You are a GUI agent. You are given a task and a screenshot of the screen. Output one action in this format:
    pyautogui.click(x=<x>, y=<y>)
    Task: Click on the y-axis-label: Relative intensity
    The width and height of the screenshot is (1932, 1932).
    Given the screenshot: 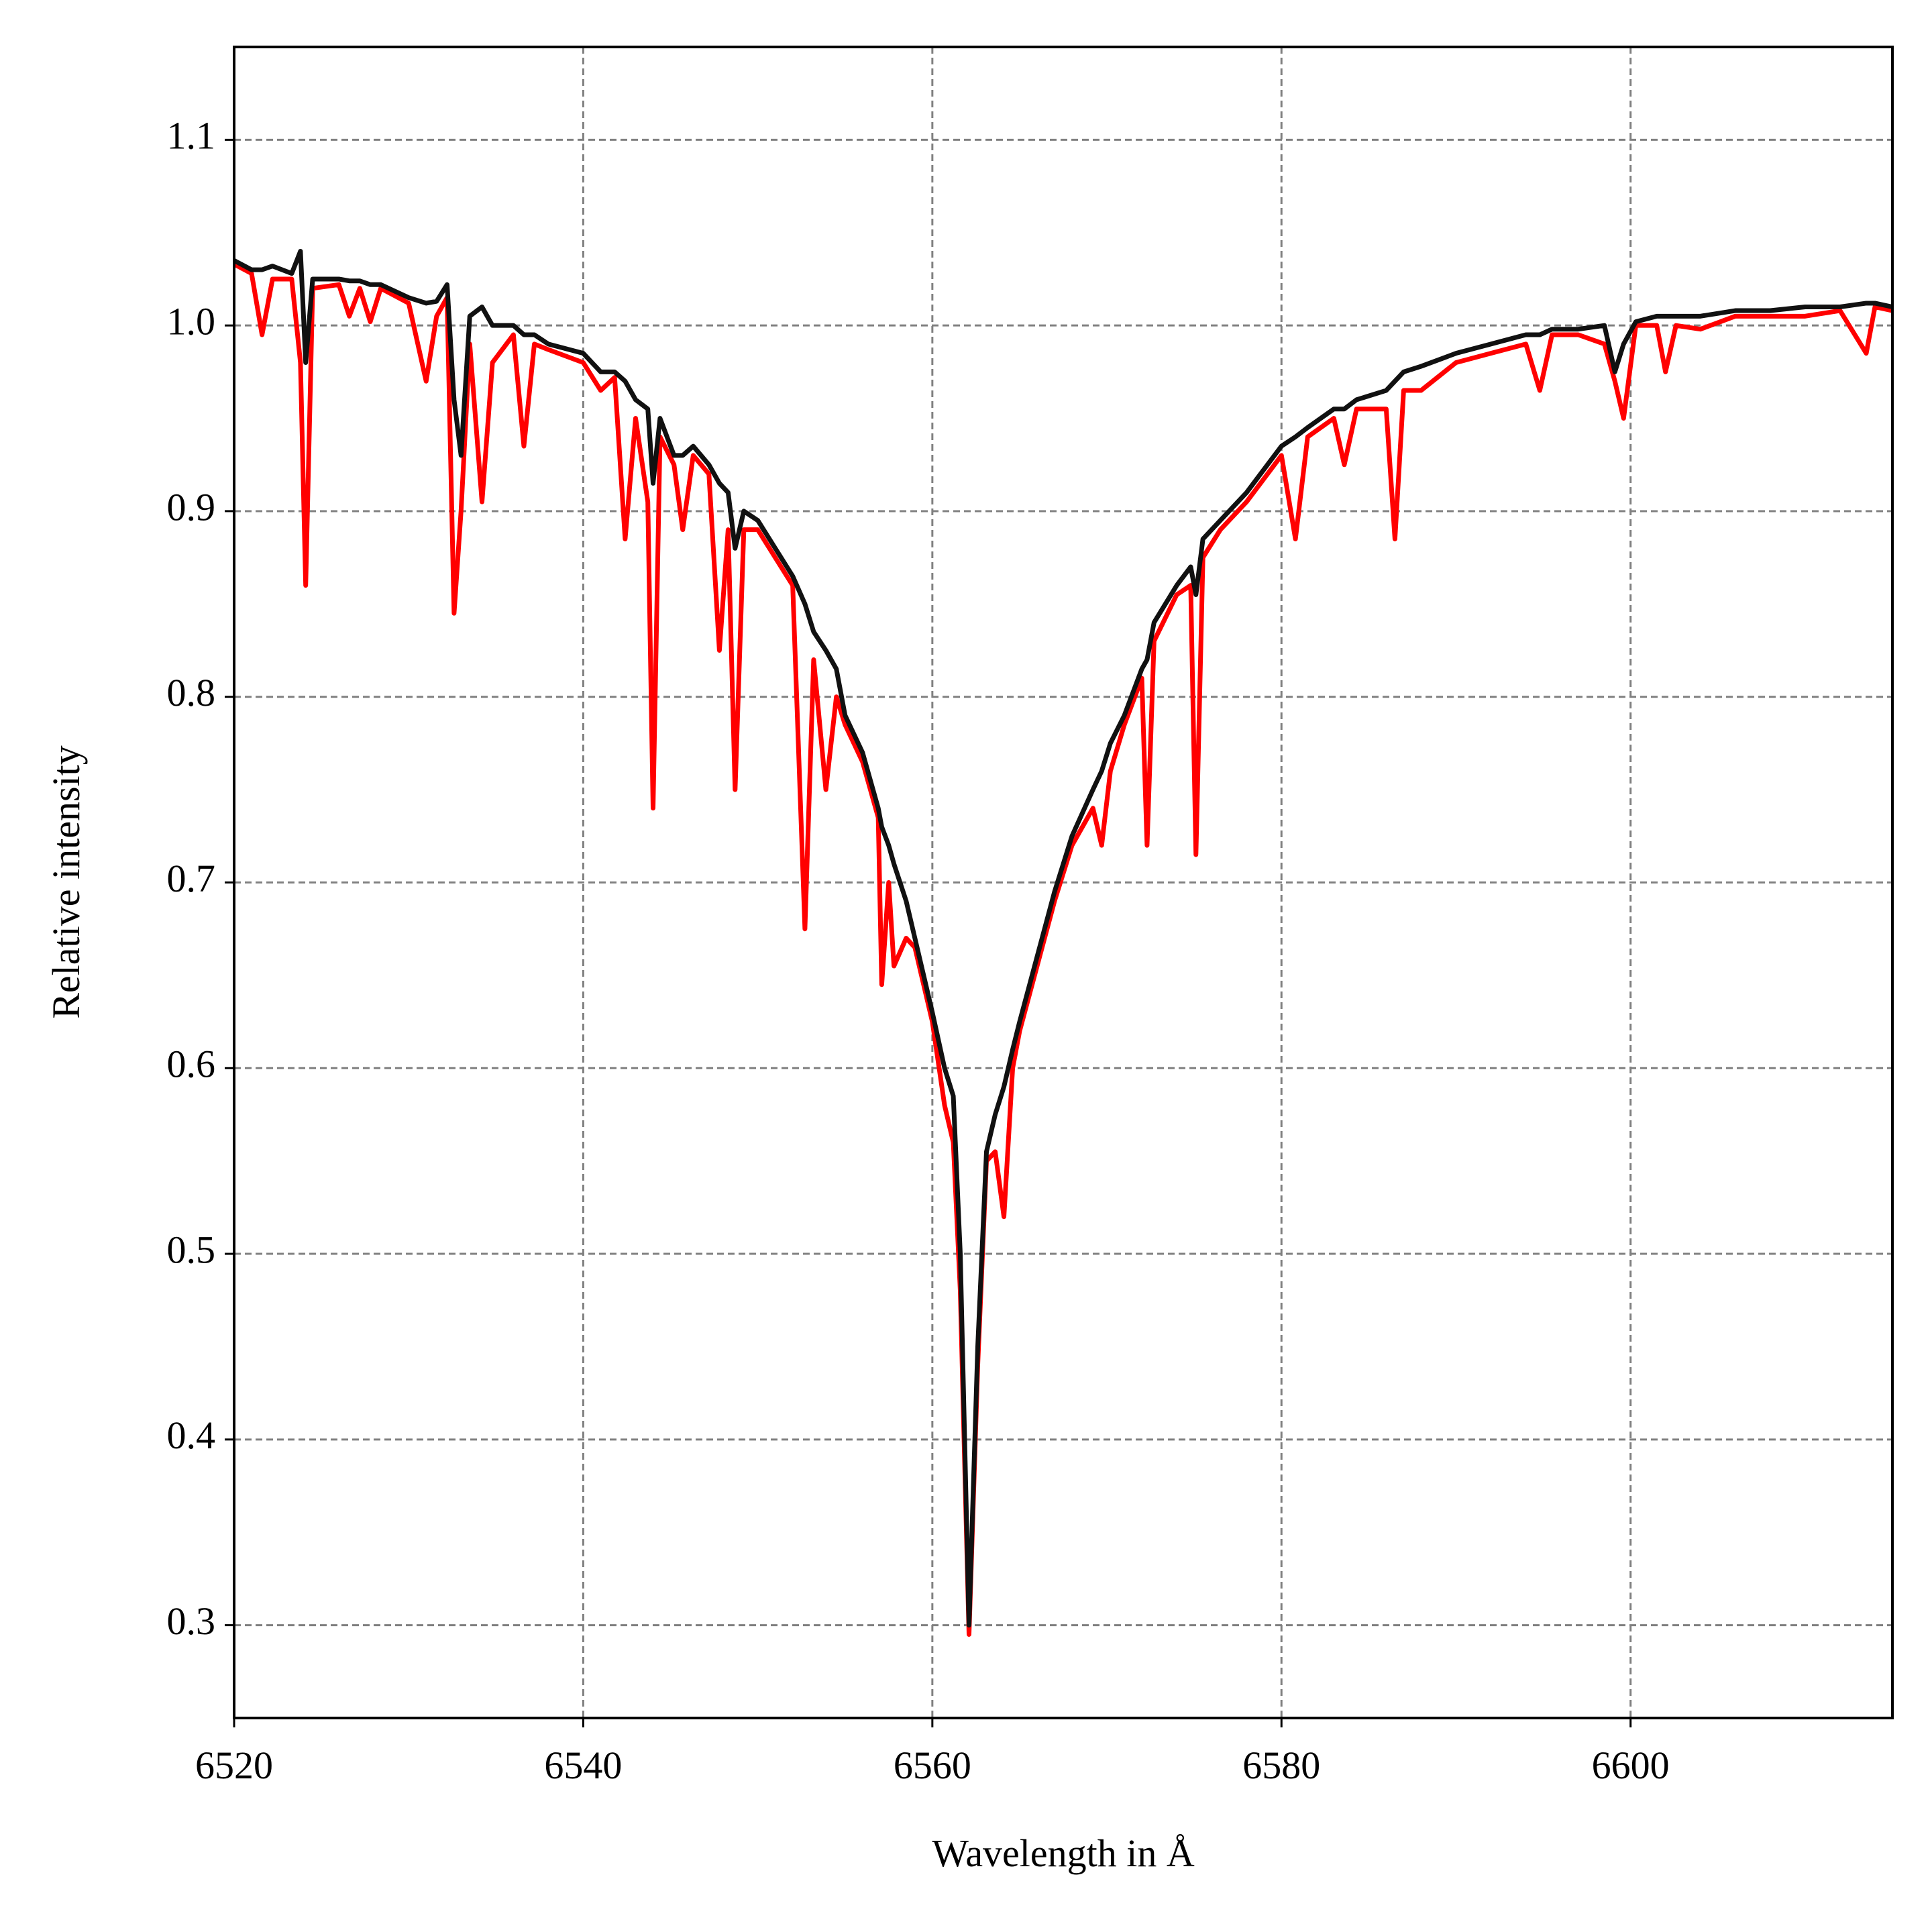 What is the action you would take?
    pyautogui.click(x=66, y=882)
    